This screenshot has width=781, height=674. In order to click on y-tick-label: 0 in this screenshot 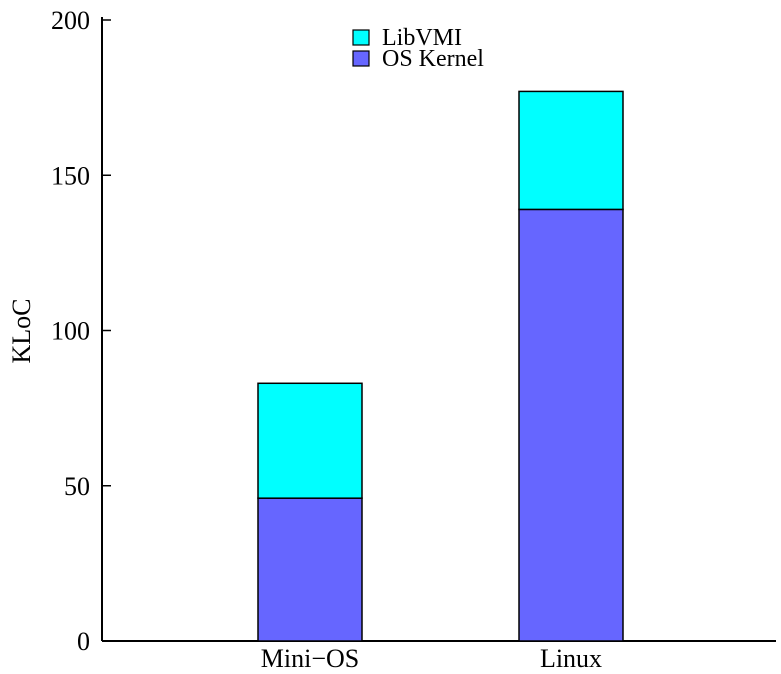, I will do `click(83, 641)`.